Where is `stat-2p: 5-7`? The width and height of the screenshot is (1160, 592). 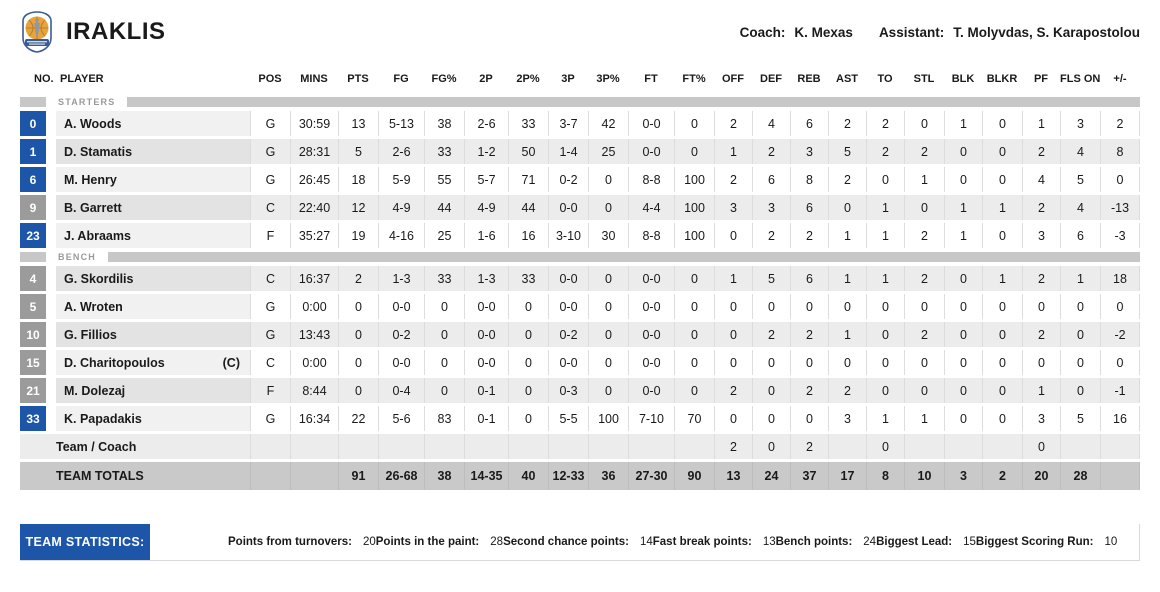 stat-2p: 5-7 is located at coordinates (486, 179).